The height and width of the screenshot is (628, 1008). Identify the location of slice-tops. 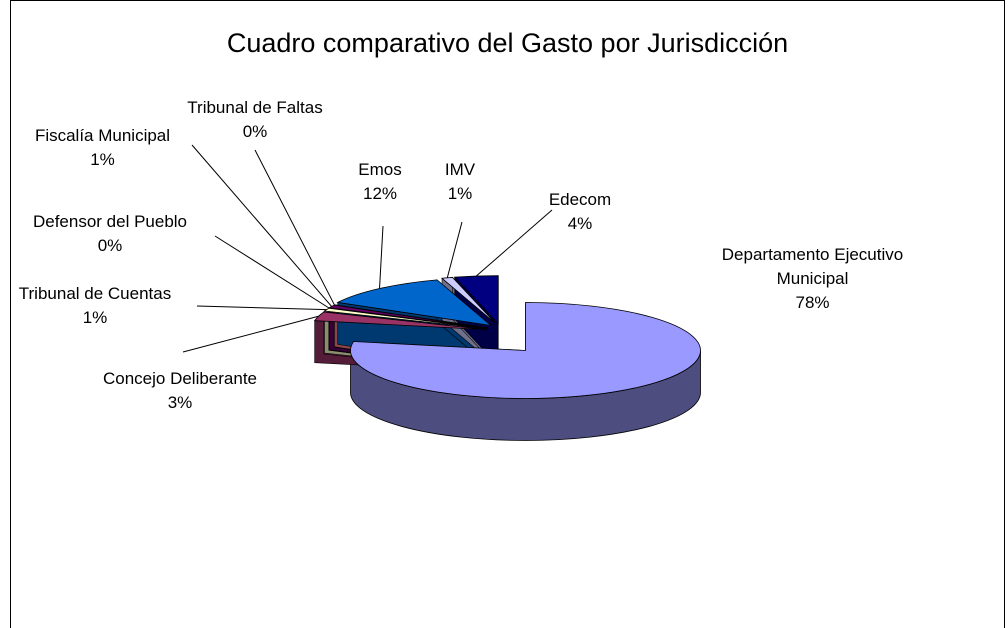
(507, 337).